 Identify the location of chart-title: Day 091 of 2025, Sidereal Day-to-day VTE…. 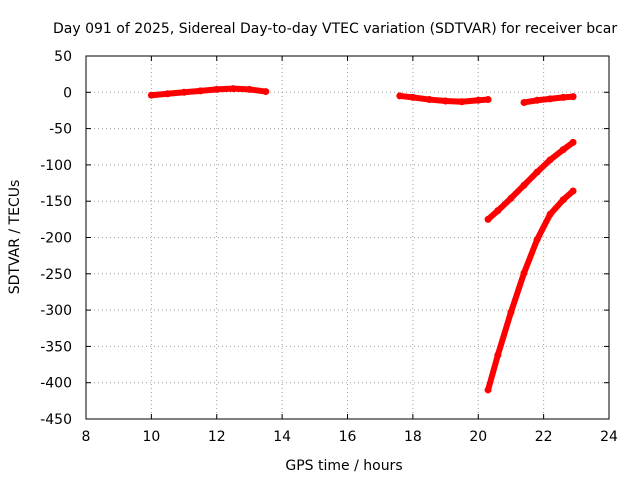
(335, 29).